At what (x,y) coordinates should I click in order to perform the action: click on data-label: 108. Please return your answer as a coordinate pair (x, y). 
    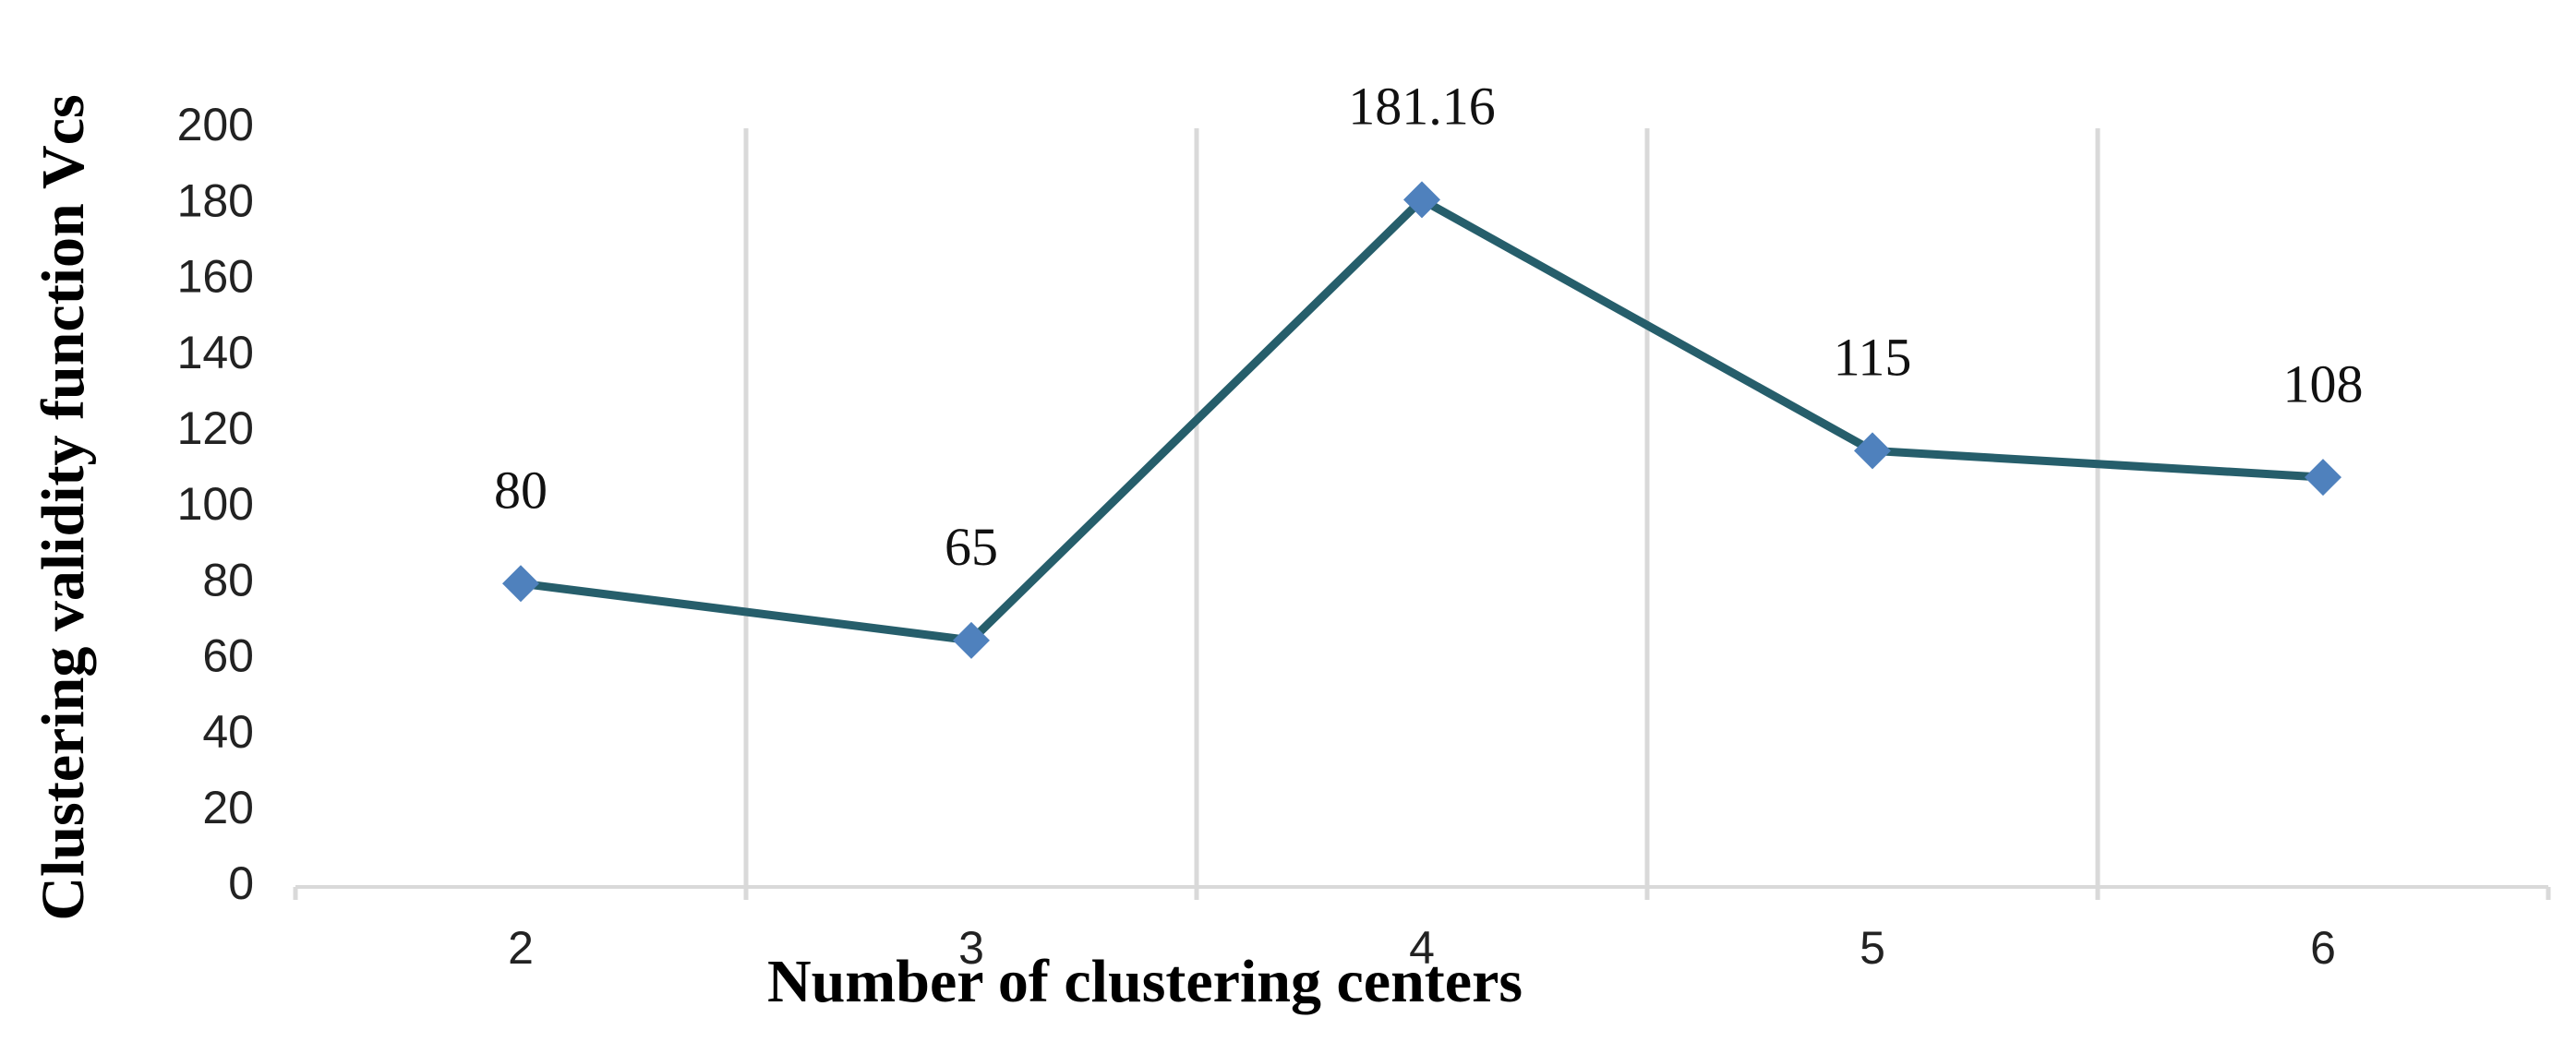
    Looking at the image, I should click on (2323, 383).